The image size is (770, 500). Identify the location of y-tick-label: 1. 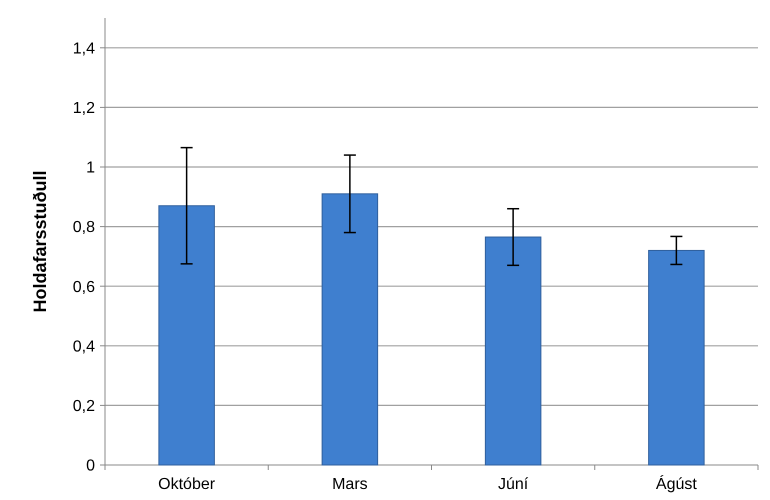
(91, 168).